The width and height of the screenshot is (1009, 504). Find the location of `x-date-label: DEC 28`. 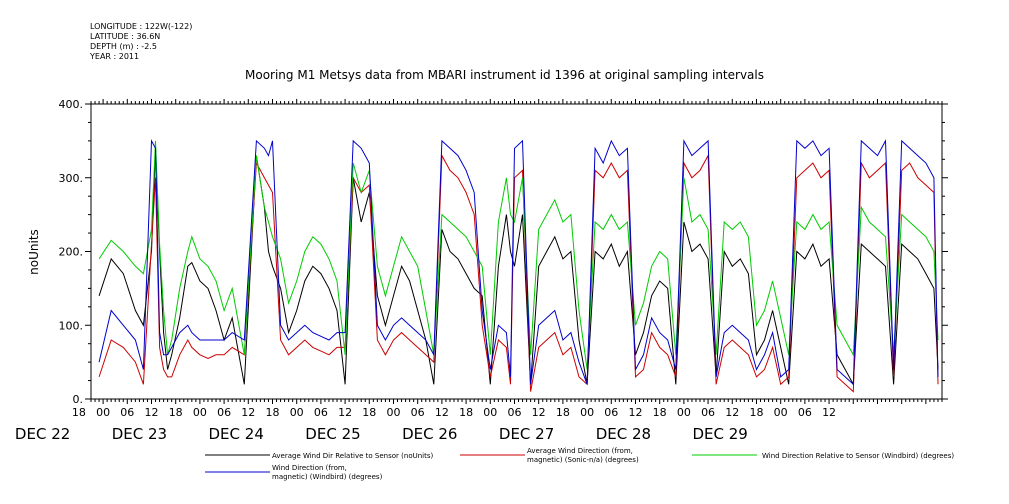

x-date-label: DEC 28 is located at coordinates (623, 434).